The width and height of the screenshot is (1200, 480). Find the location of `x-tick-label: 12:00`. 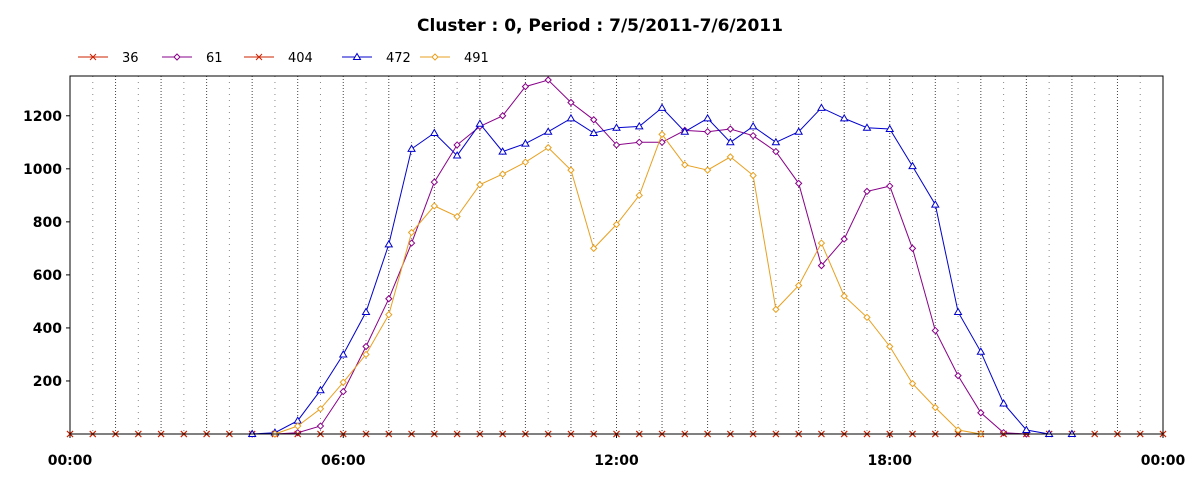

x-tick-label: 12:00 is located at coordinates (616, 461).